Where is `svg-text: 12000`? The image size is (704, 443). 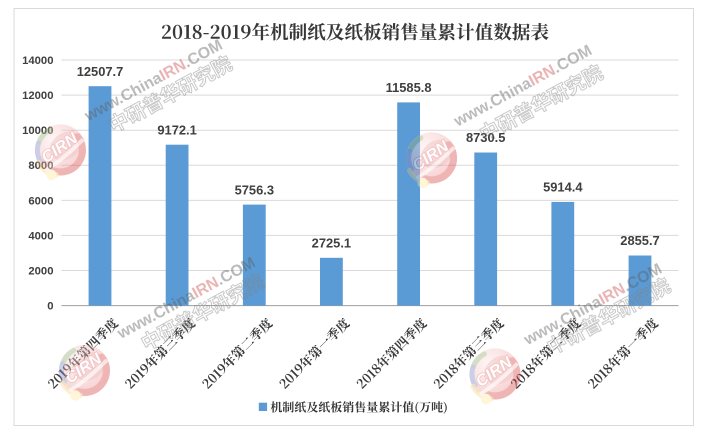 svg-text: 12000 is located at coordinates (37, 96).